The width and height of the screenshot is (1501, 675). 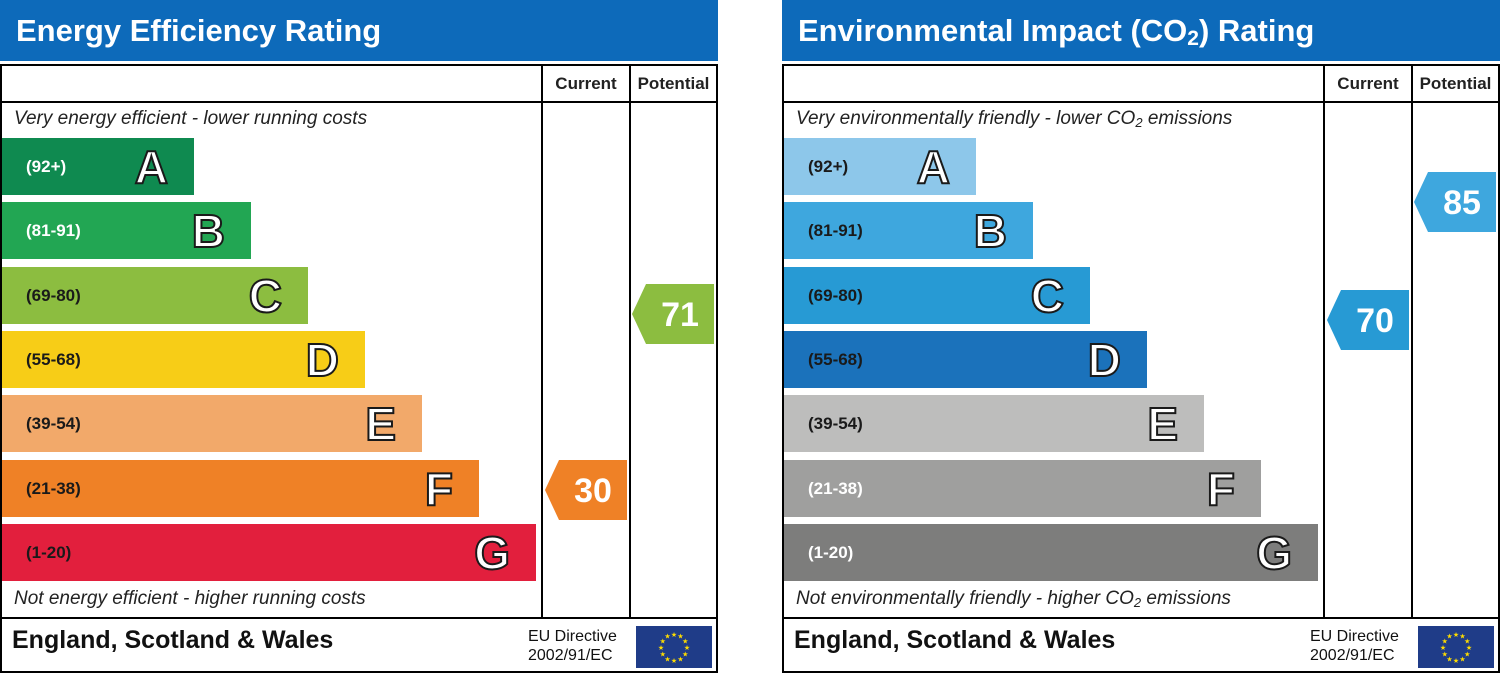 What do you see at coordinates (593, 490) in the screenshot?
I see `current-rating-value: 30` at bounding box center [593, 490].